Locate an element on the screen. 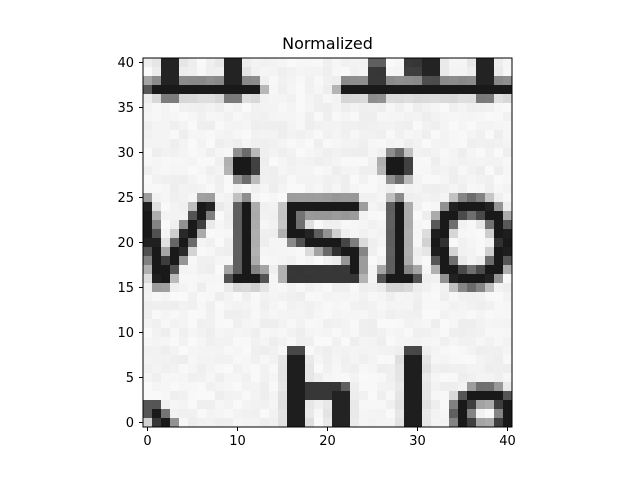  y-tick-label: 15 is located at coordinates (125, 288).